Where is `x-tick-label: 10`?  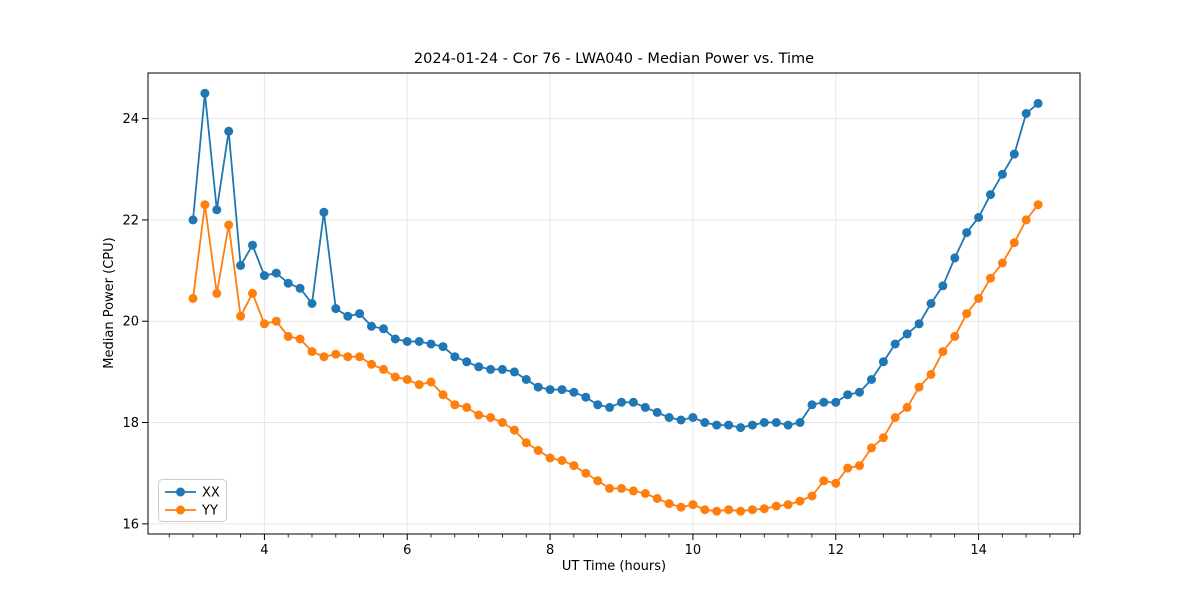
x-tick-label: 10 is located at coordinates (693, 550).